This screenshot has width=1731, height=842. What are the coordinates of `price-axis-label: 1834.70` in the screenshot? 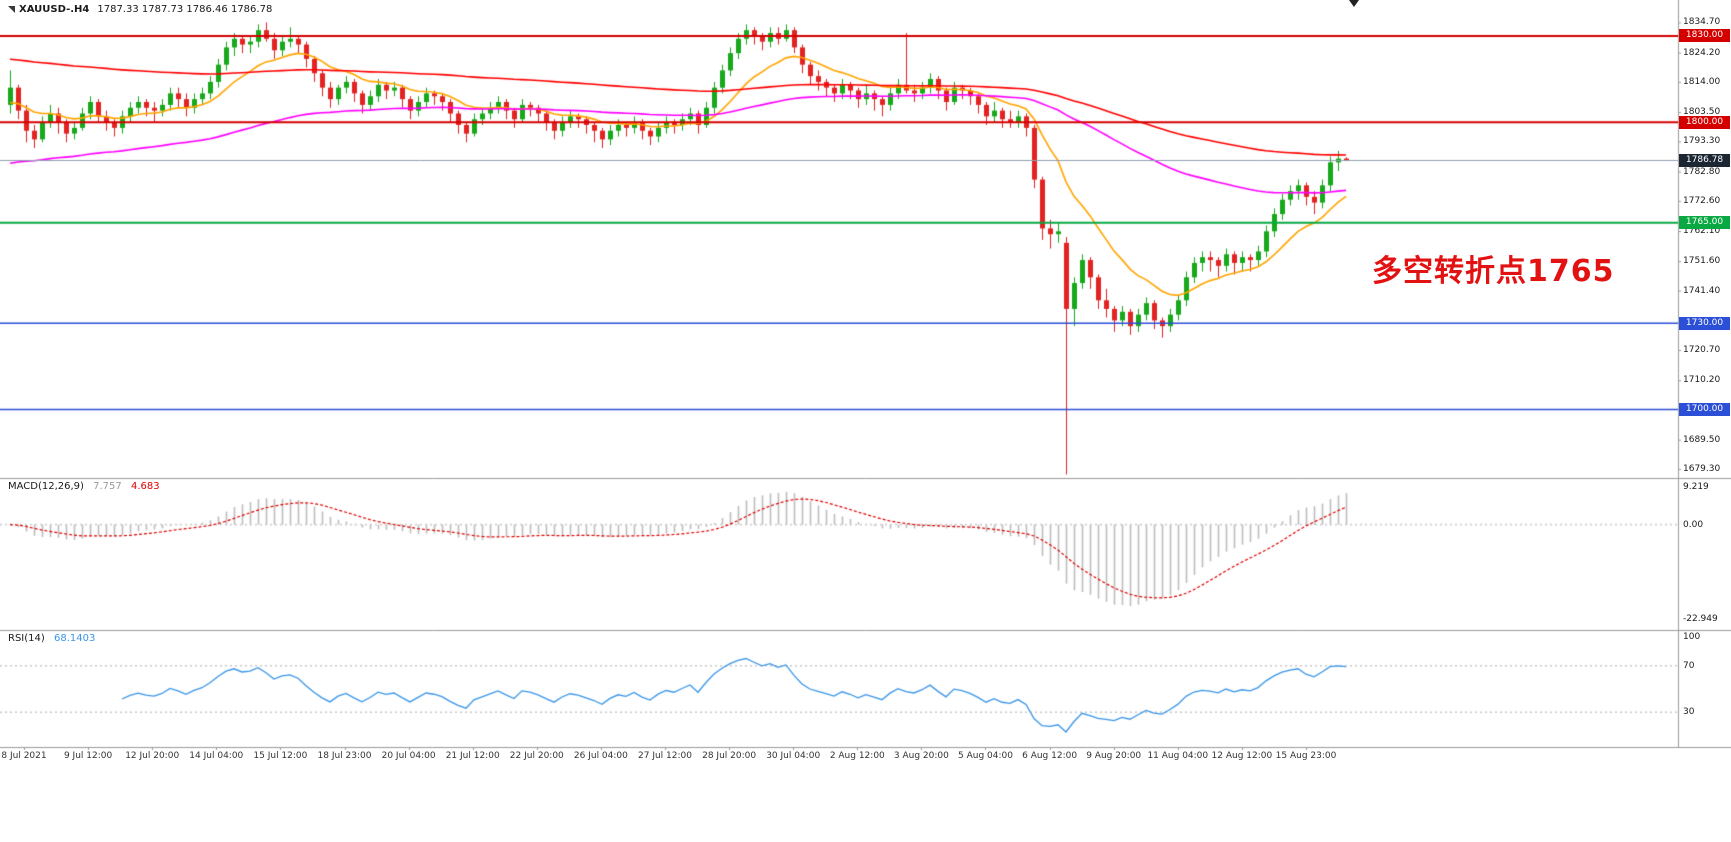 It's located at (1702, 22).